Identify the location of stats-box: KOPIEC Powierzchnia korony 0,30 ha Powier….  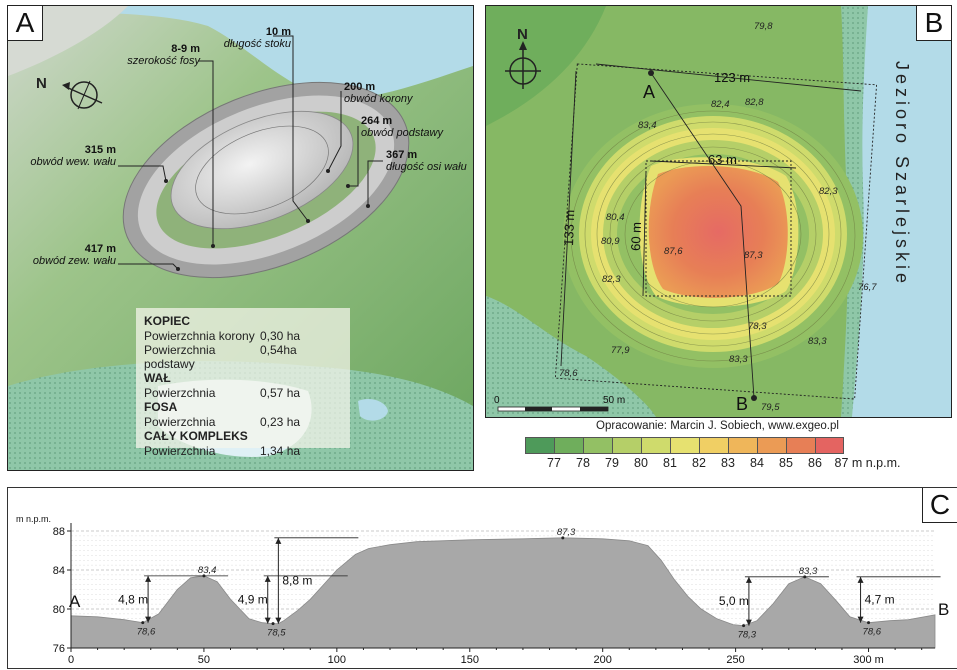
(243, 383).